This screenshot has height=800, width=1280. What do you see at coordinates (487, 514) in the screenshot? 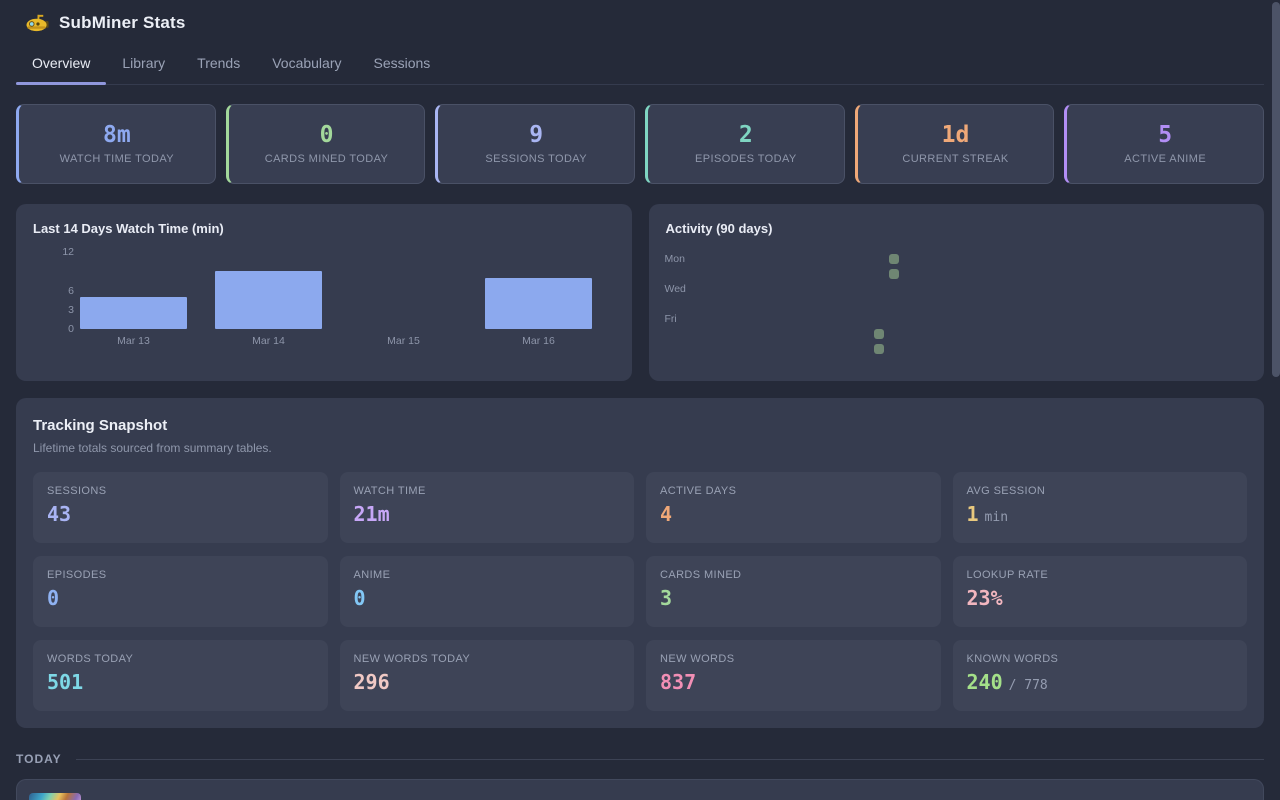
I see `tile-value-row: 21m` at bounding box center [487, 514].